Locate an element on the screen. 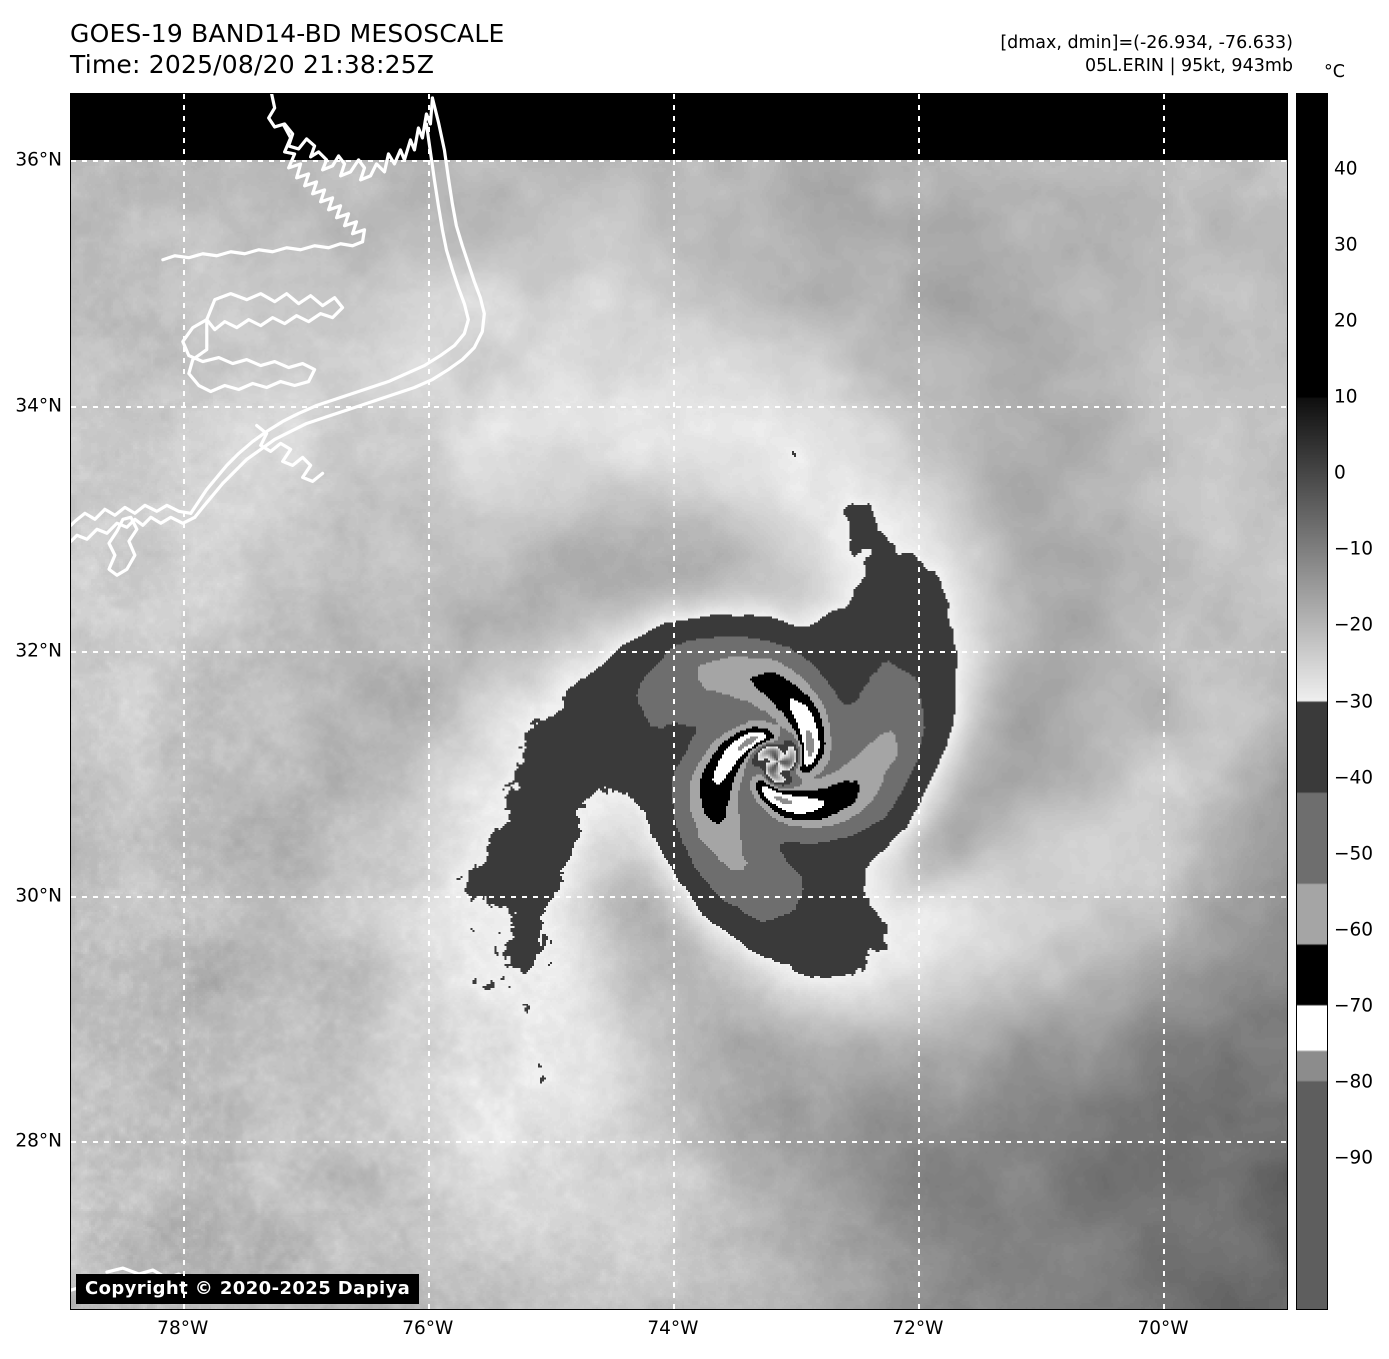 This screenshot has width=1389, height=1359. colorbar-gradient is located at coordinates (1312, 701).